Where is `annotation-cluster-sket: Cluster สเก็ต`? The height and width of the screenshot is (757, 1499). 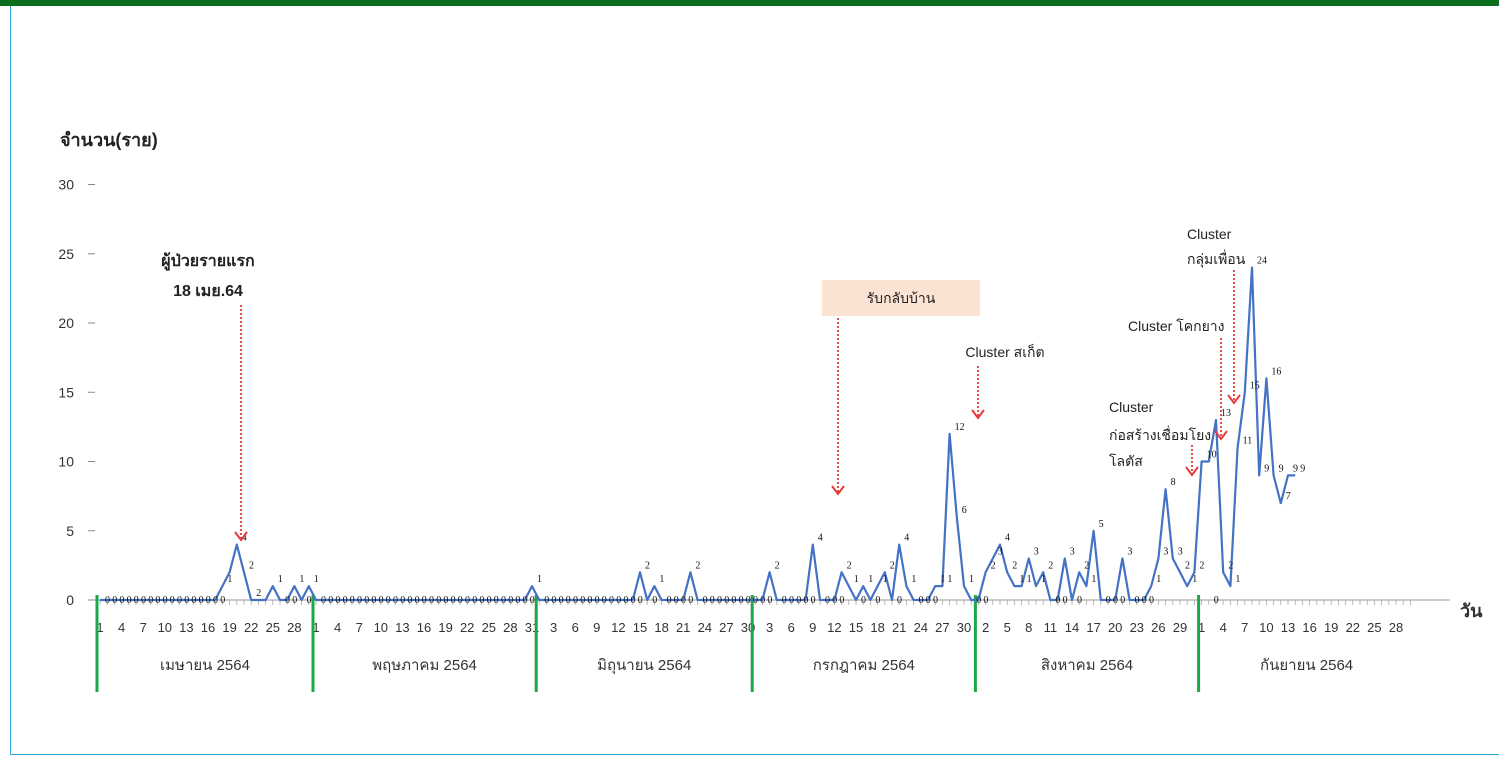
annotation-cluster-sket: Cluster สเก็ต is located at coordinates (1004, 351).